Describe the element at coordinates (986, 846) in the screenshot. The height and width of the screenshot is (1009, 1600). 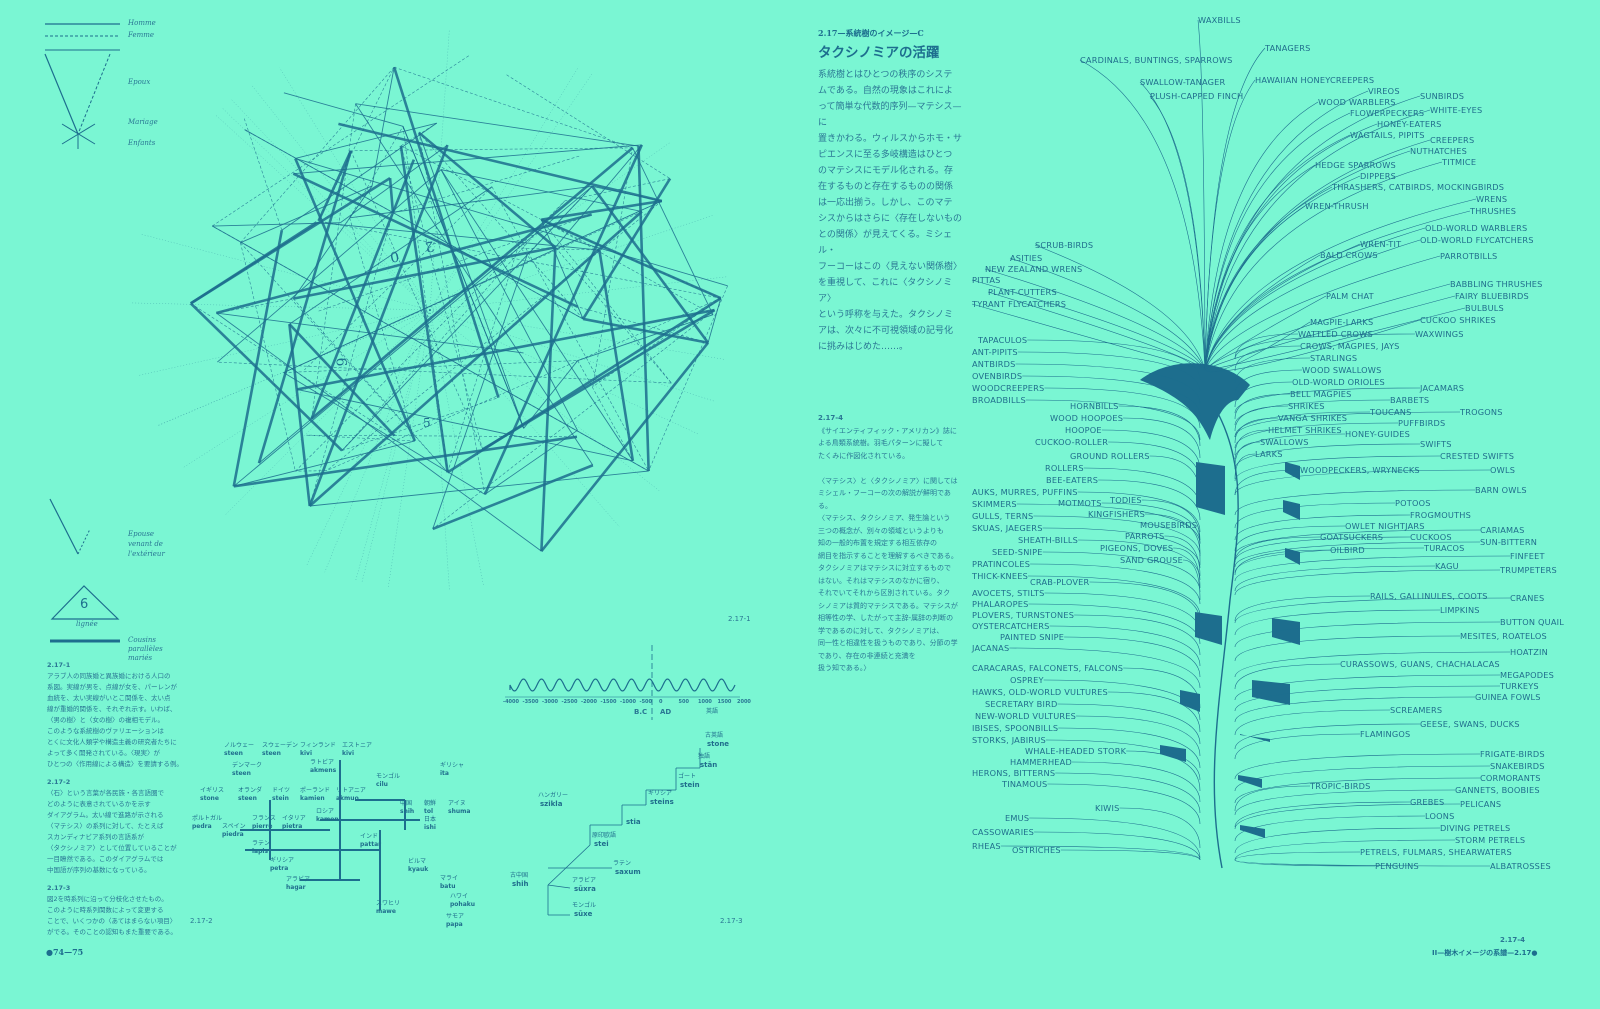
I see `bird-label: RHEAS` at that location.